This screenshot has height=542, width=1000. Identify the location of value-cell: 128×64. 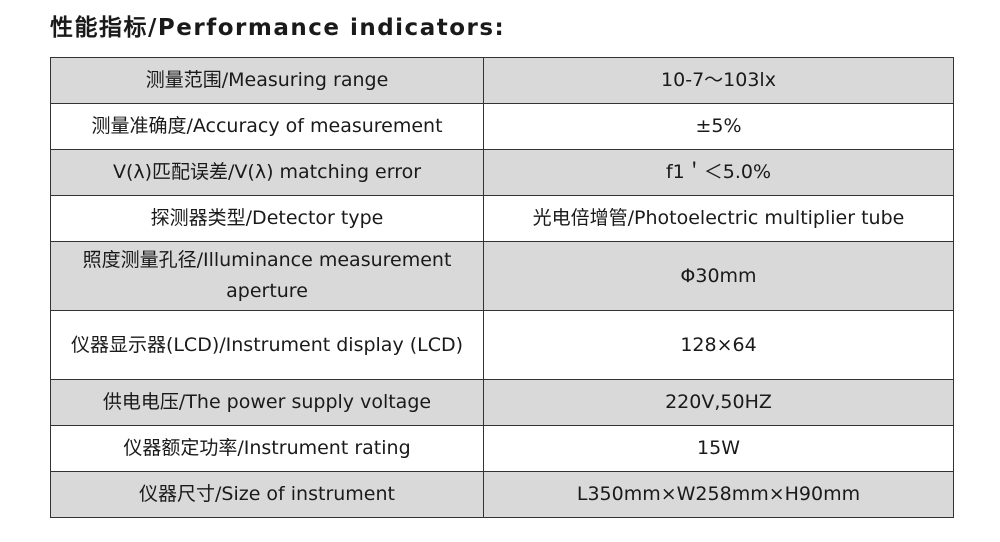
(718, 345).